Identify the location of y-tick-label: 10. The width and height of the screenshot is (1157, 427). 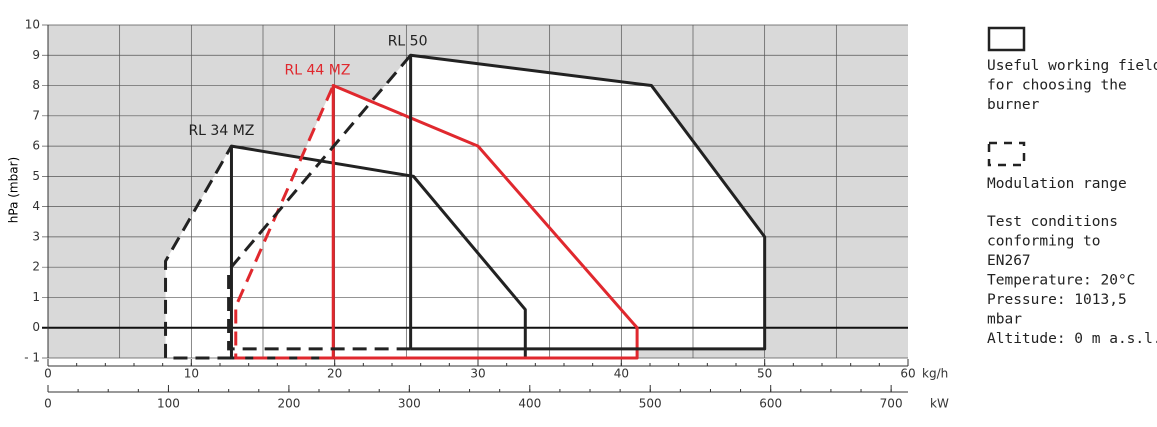
(32, 25).